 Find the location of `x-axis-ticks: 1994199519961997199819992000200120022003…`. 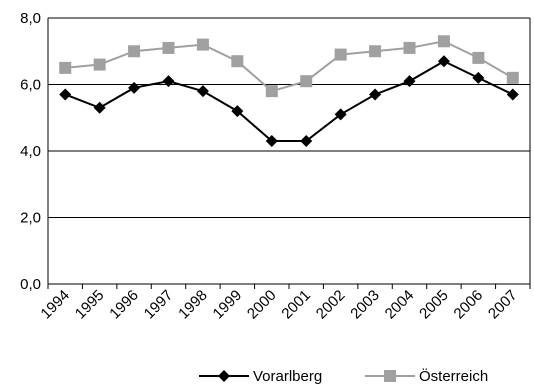

x-axis-ticks: 1994199519961997199819992000200120022003… is located at coordinates (284, 303).